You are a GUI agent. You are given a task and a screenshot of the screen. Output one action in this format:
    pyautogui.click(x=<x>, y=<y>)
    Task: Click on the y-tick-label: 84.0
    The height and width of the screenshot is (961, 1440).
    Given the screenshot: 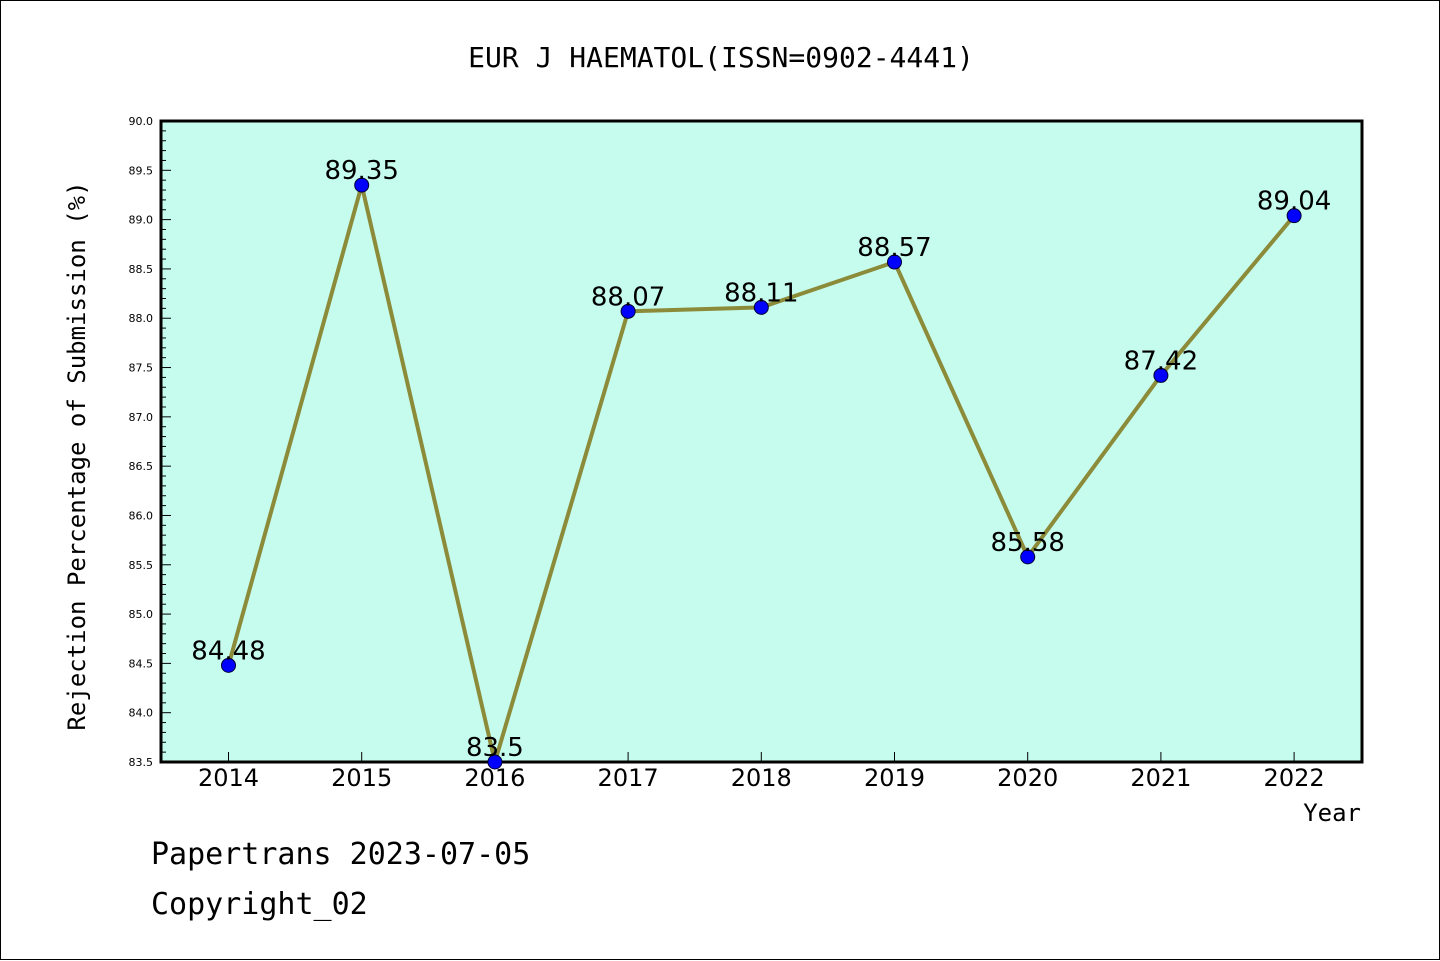 What is the action you would take?
    pyautogui.click(x=141, y=713)
    